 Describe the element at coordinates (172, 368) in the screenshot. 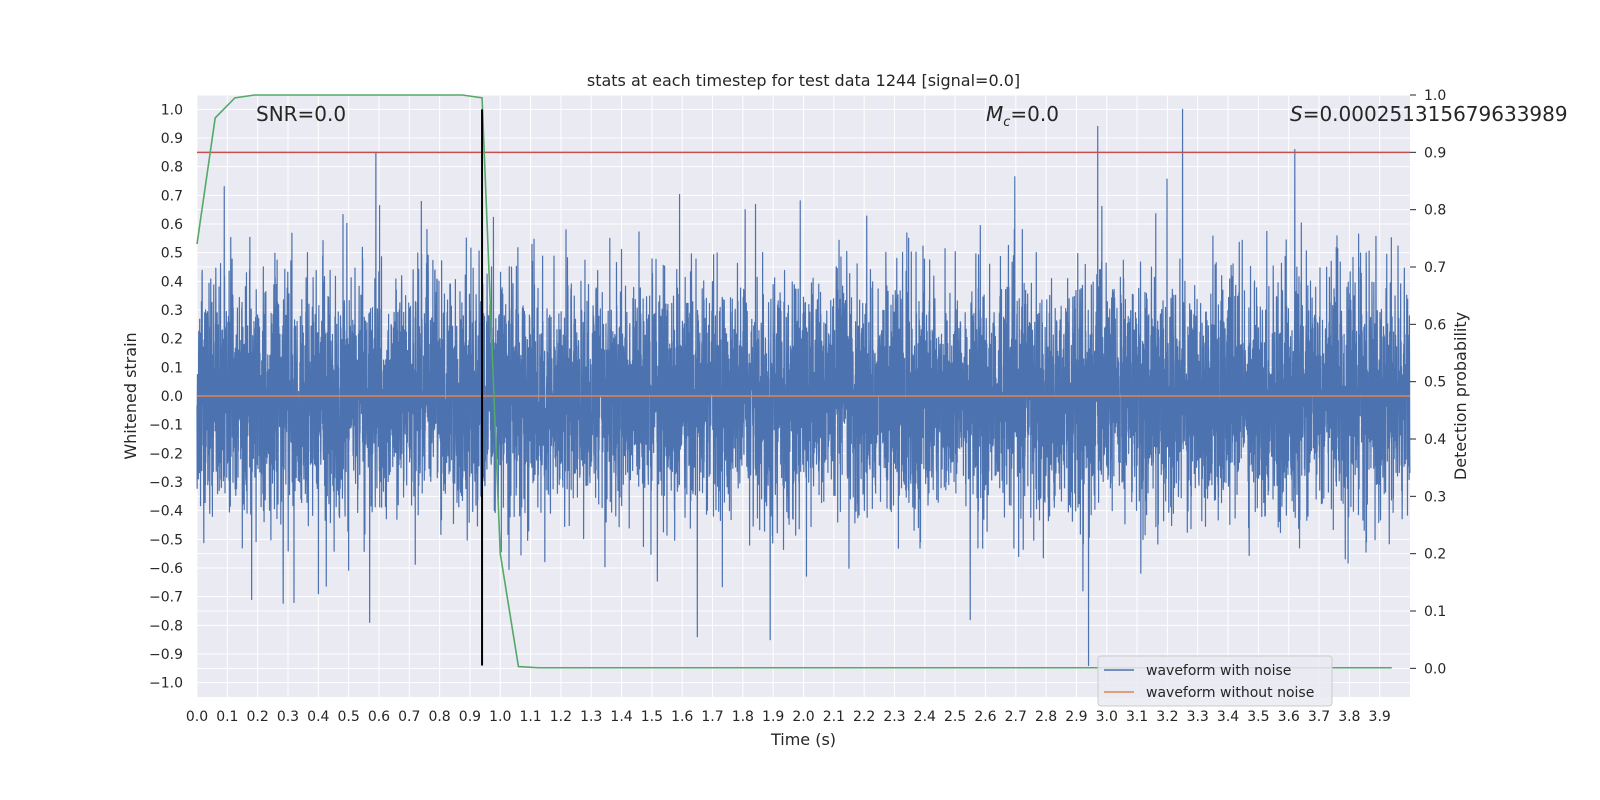

I see `y-tick-label: 0.1` at that location.